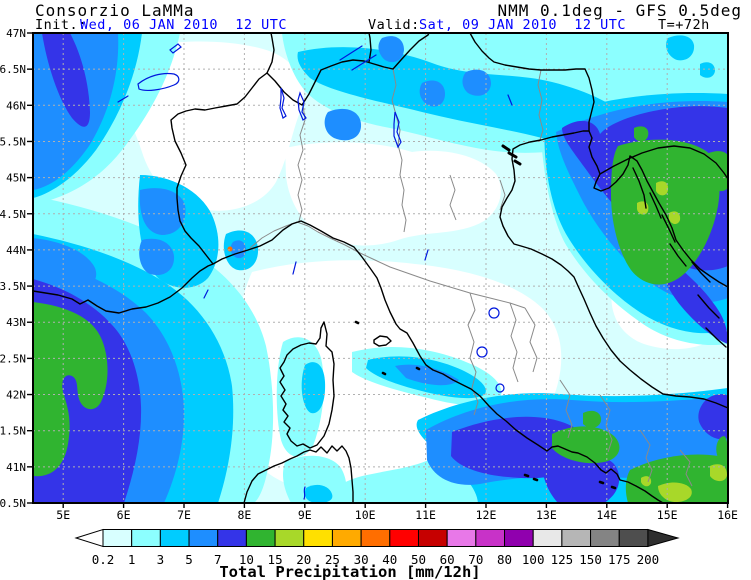 The image size is (751, 580). What do you see at coordinates (427, 375) in the screenshot?
I see `precip-5-7-streak-core` at bounding box center [427, 375].